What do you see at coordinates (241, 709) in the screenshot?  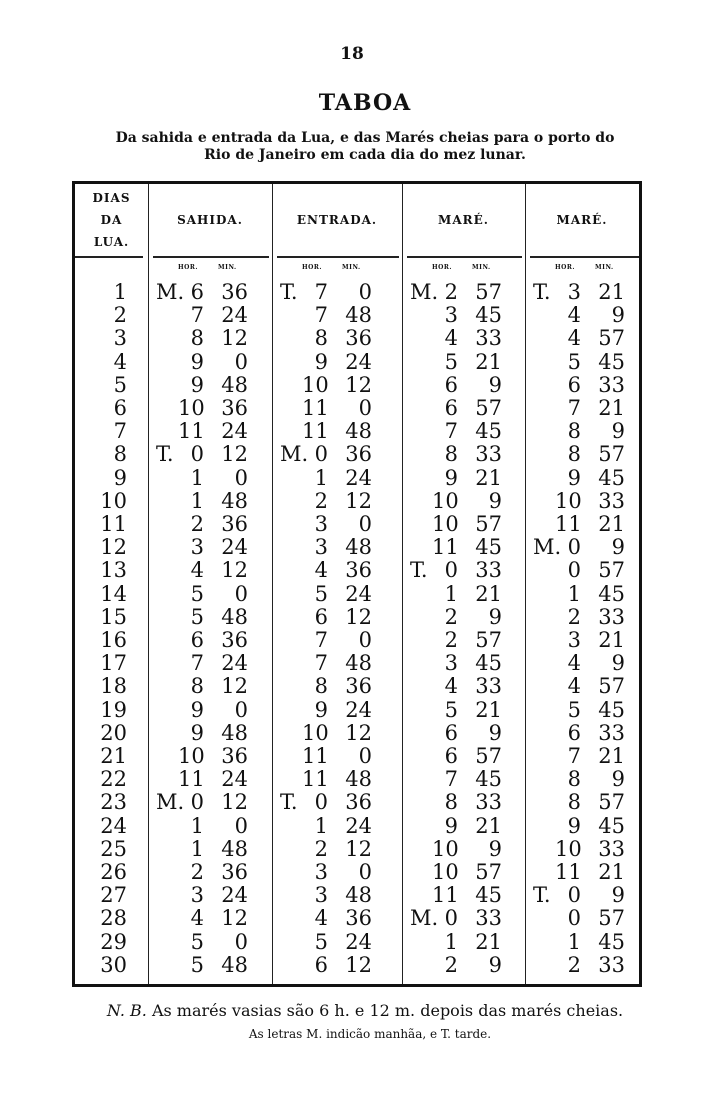 I see `sahida-minute: 0` at bounding box center [241, 709].